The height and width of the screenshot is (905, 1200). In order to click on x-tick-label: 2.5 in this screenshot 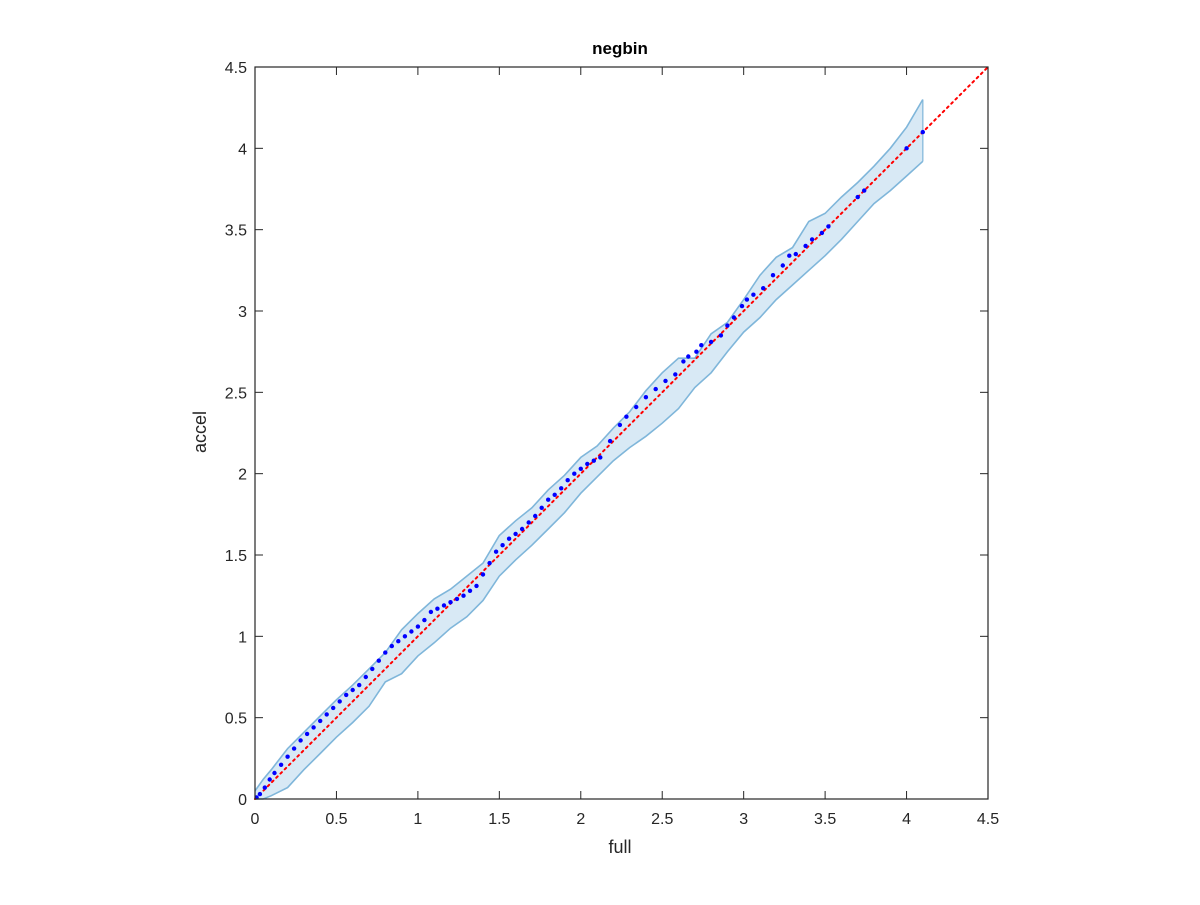, I will do `click(662, 819)`.